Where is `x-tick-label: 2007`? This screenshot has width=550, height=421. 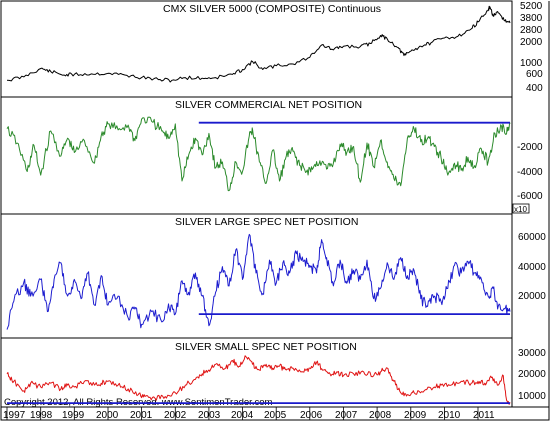
x-tick-label: 2007 is located at coordinates (346, 415).